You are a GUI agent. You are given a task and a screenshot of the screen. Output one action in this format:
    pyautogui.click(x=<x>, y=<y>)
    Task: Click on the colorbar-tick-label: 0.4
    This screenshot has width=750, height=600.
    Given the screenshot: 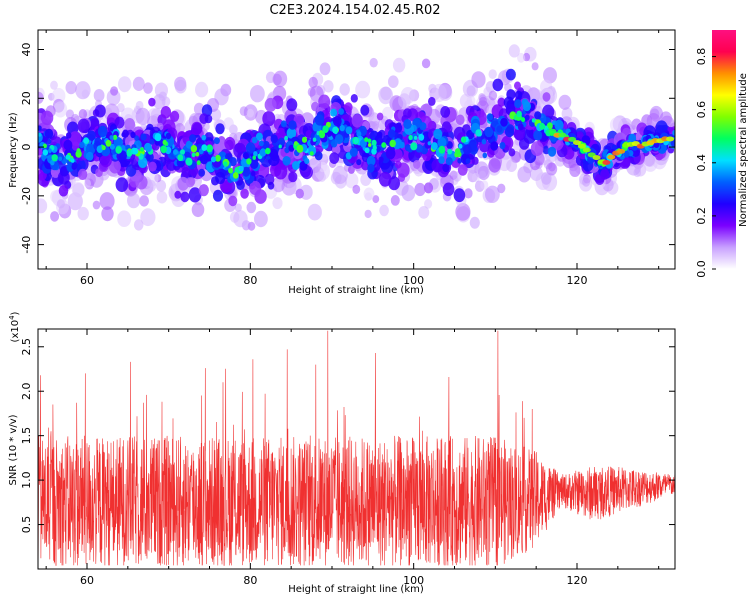 What is the action you would take?
    pyautogui.click(x=701, y=163)
    